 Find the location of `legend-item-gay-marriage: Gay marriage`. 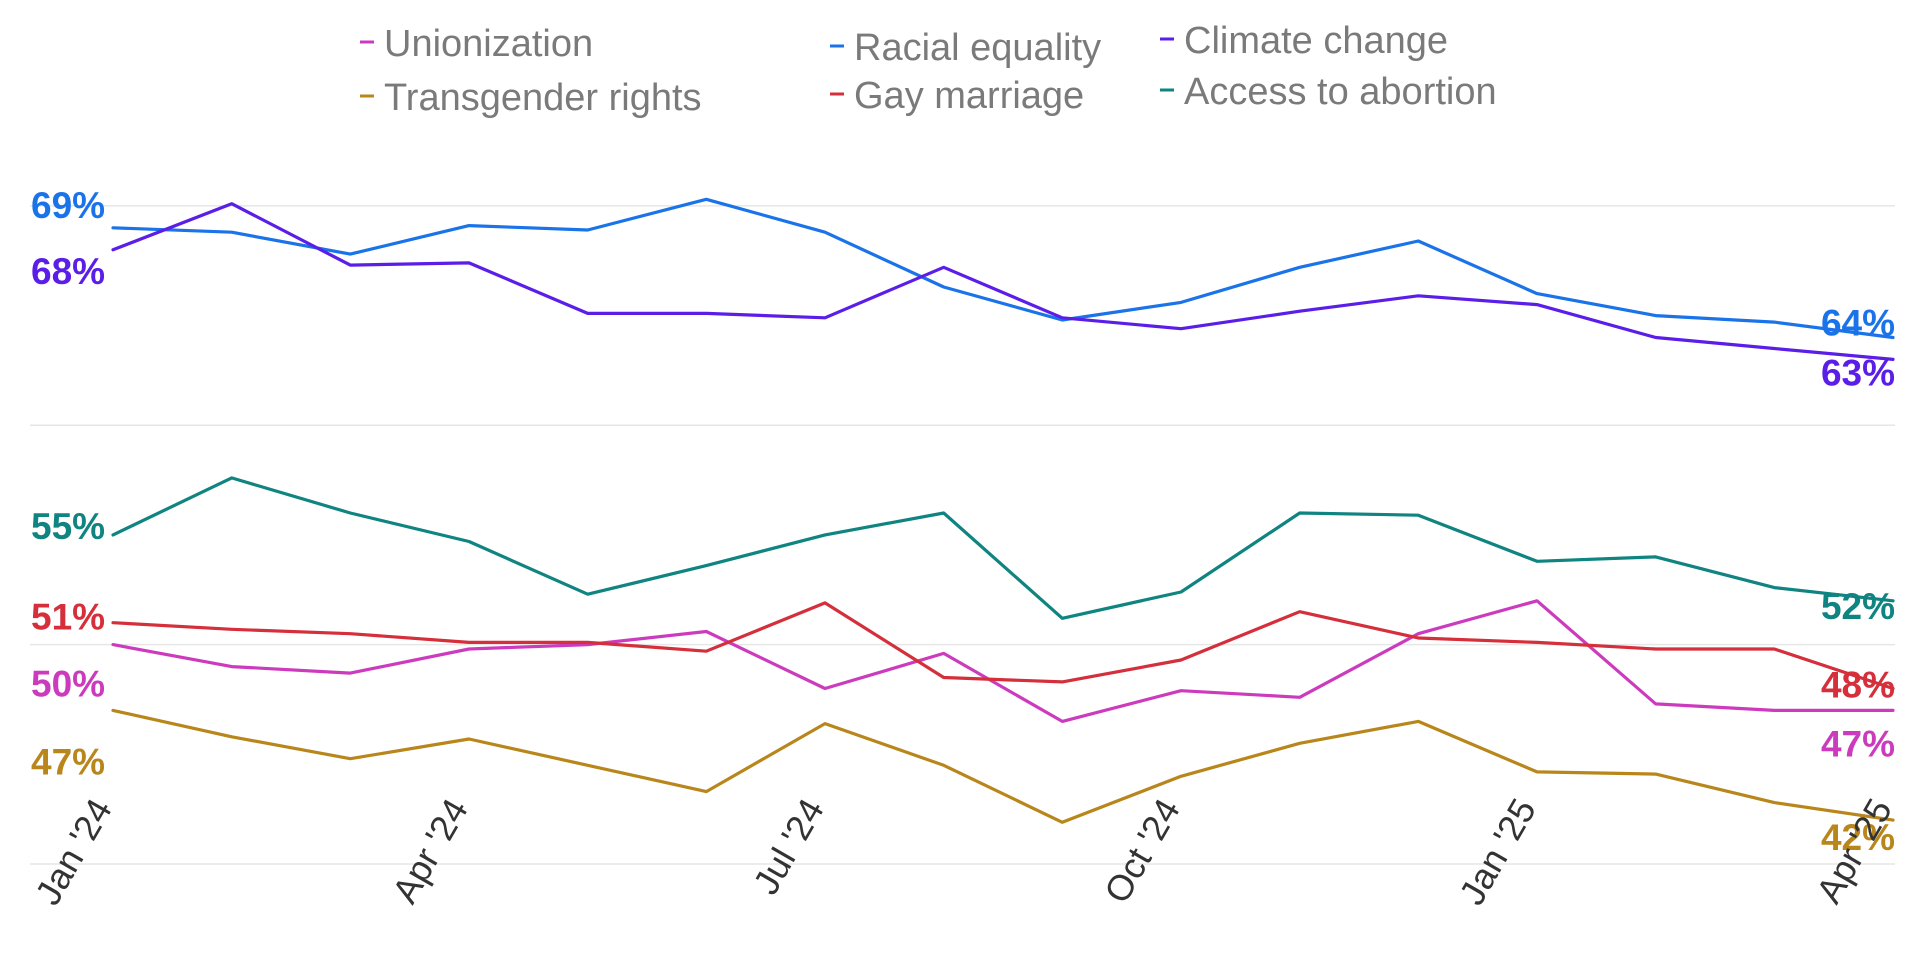

legend-item-gay-marriage: Gay marriage is located at coordinates (957, 96).